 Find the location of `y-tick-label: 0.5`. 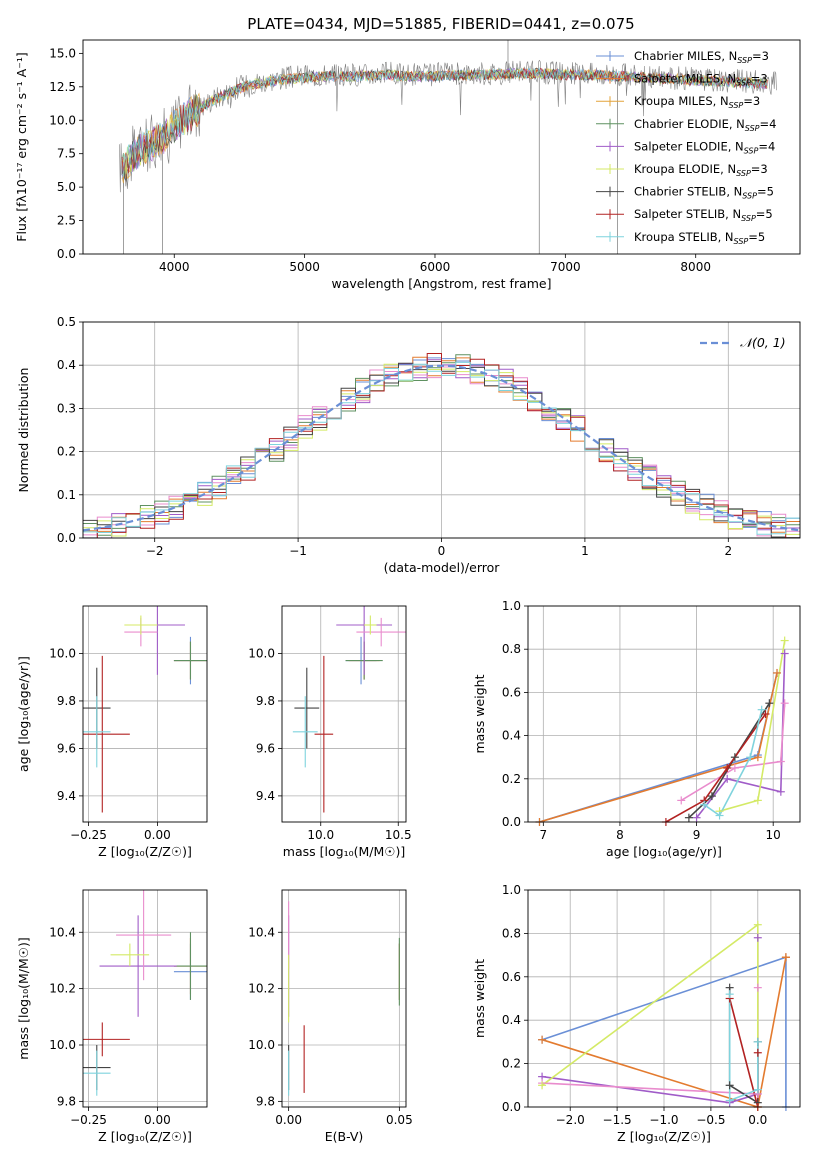

y-tick-label: 0.5 is located at coordinates (66, 322).